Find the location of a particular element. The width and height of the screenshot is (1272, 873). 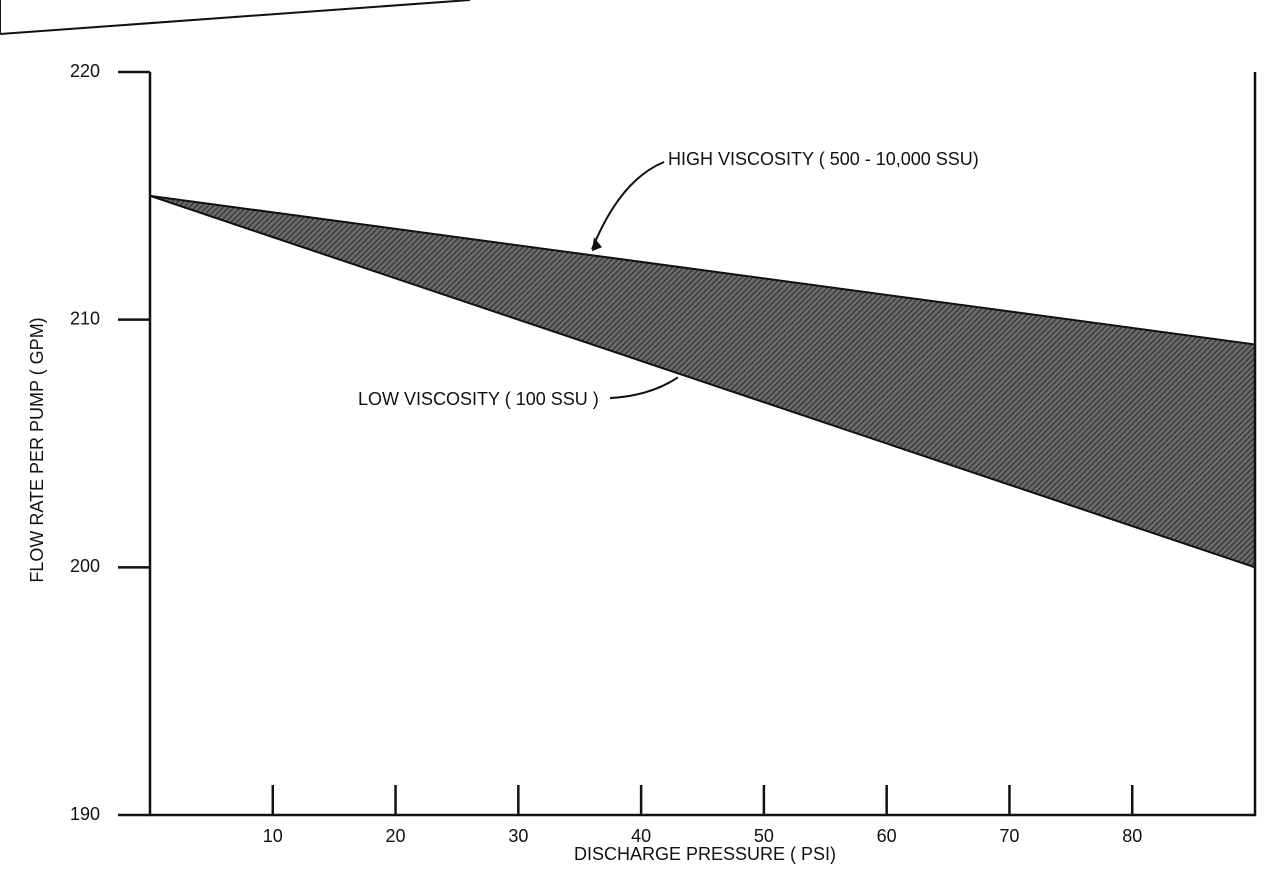

frame-fragment is located at coordinates (235, 17).